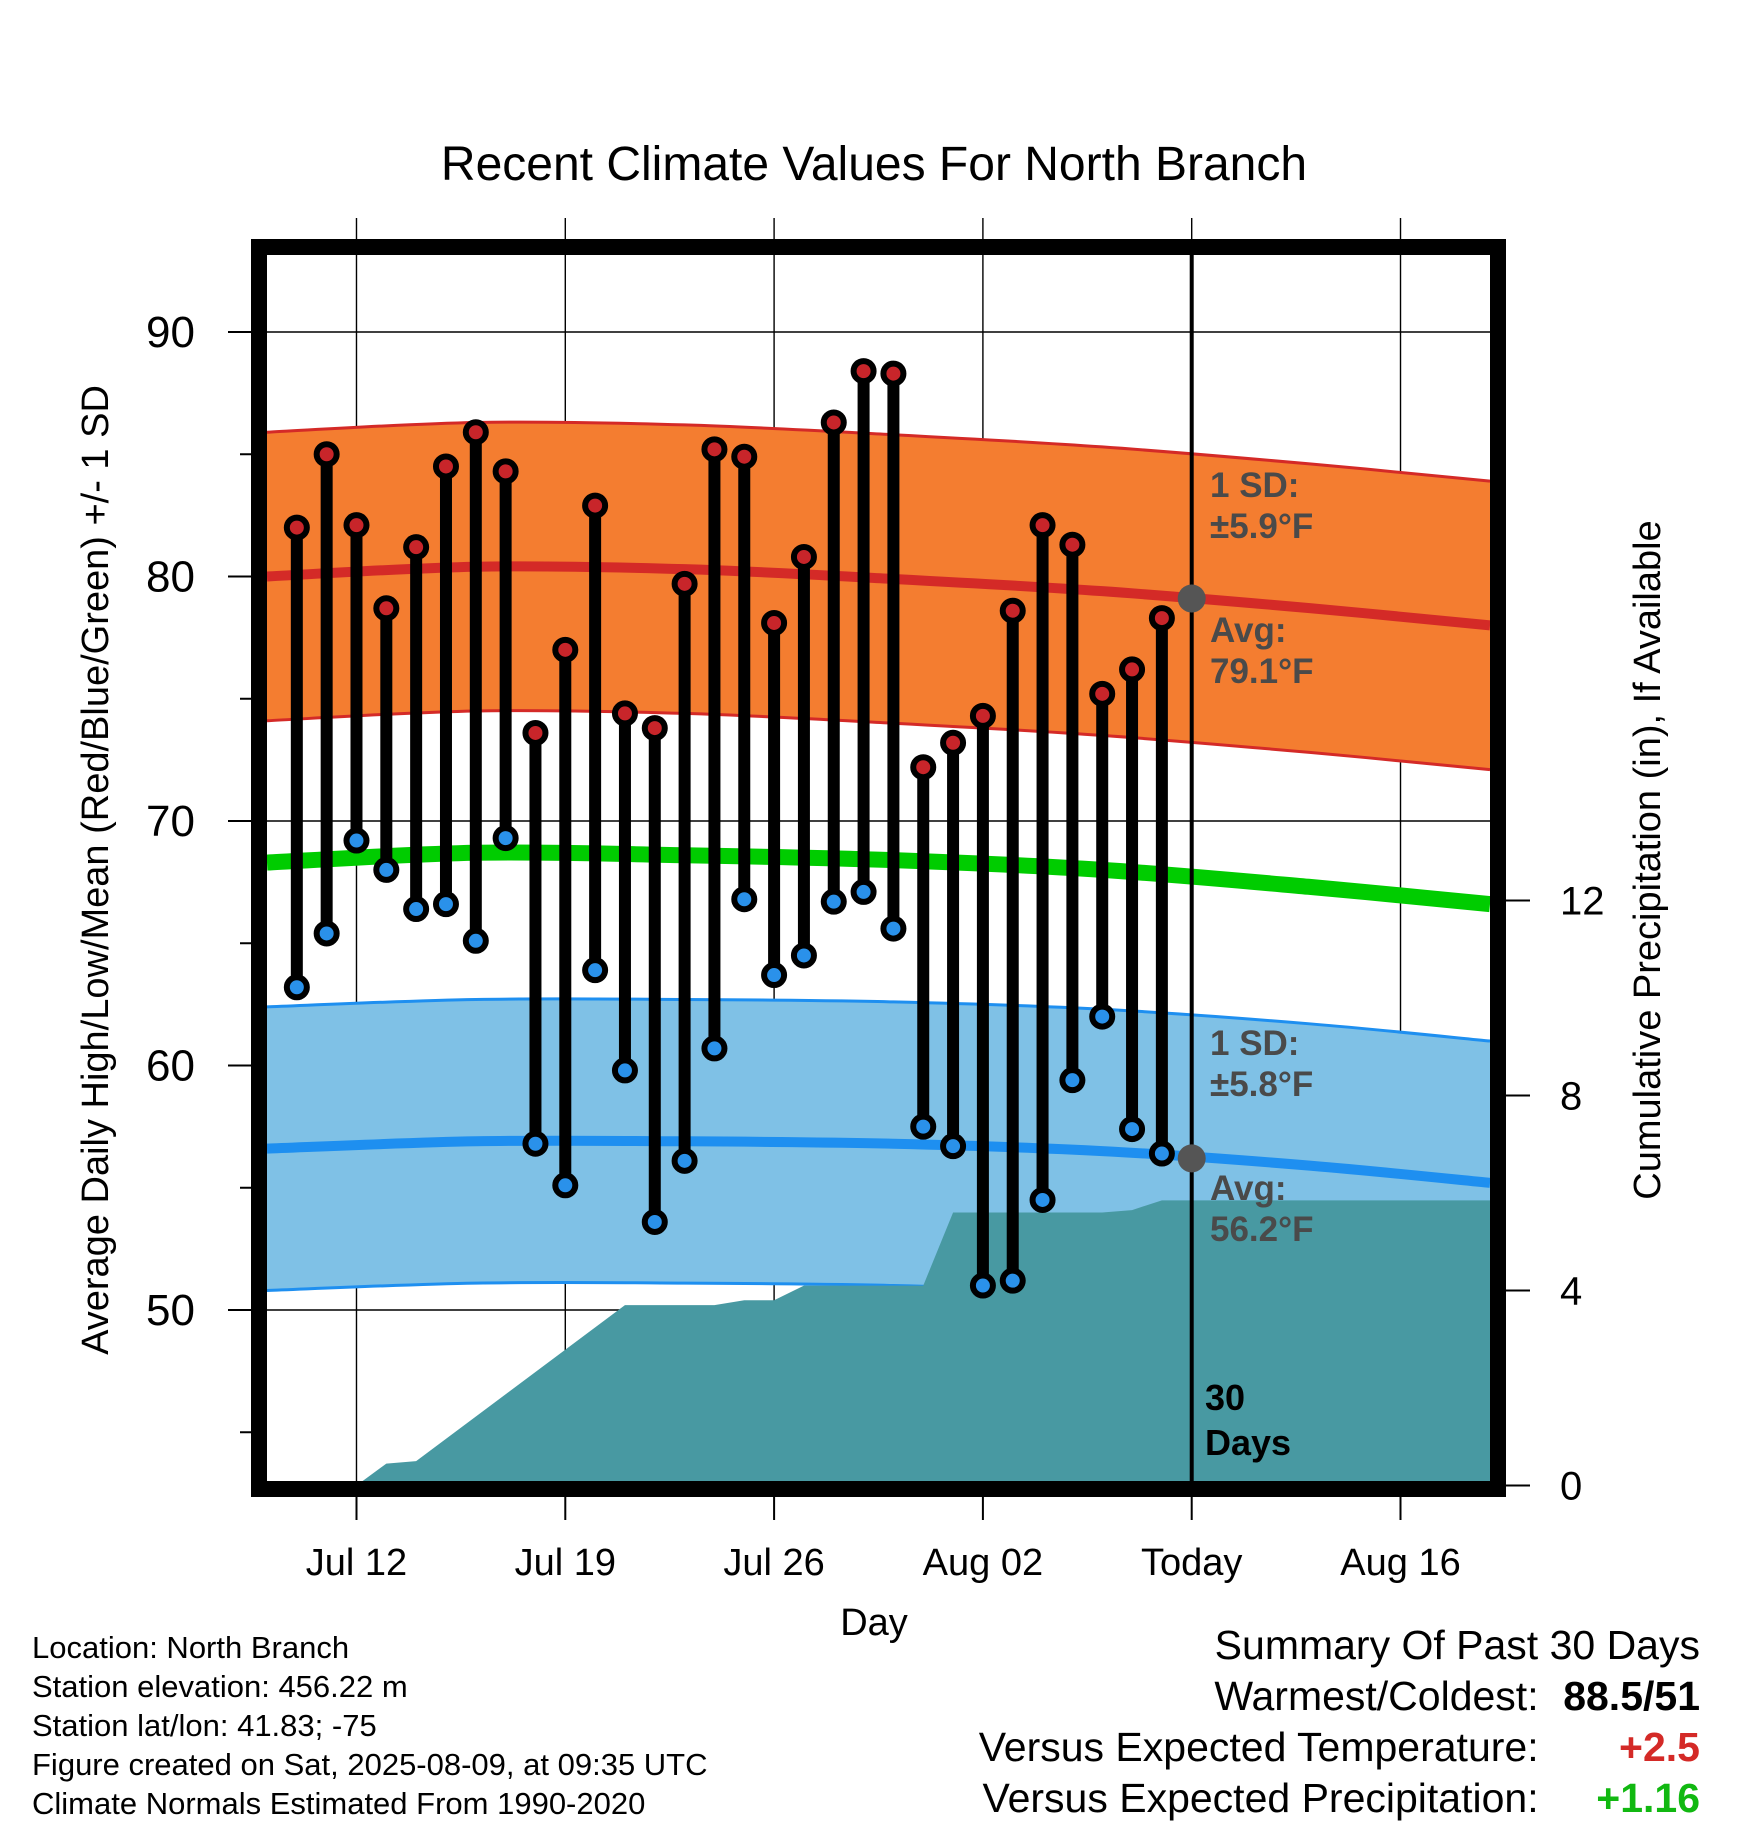  I want to click on elevation-text: Station elevation: 456.22 m, so click(220, 1686).